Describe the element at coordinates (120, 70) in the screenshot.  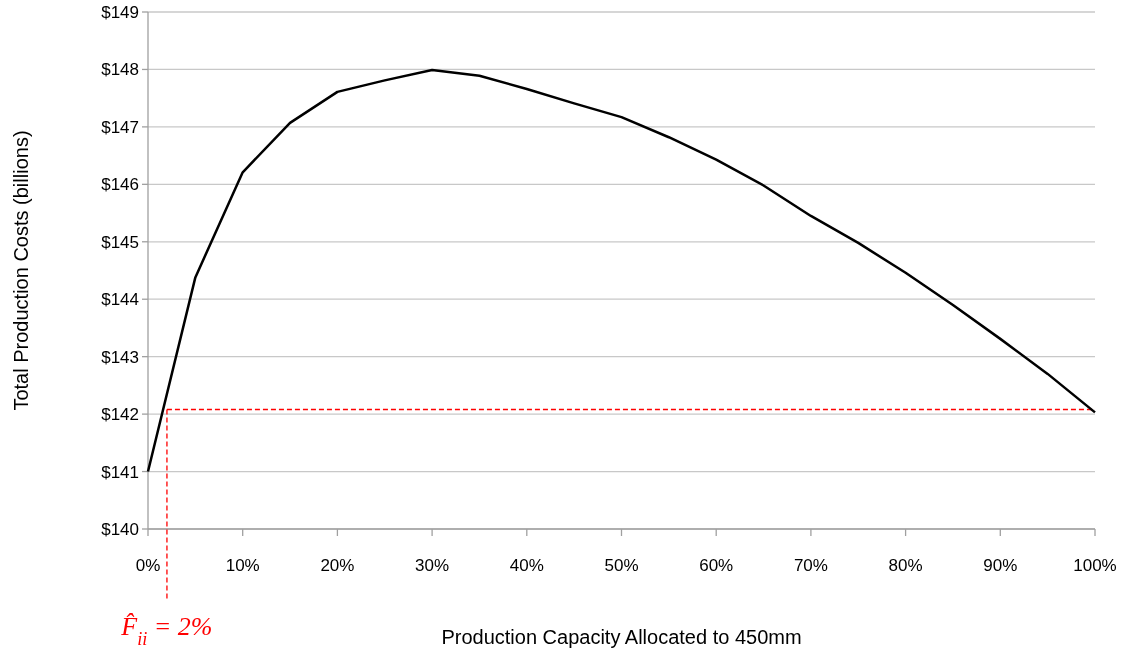
I see `y-tick-label: $148` at that location.